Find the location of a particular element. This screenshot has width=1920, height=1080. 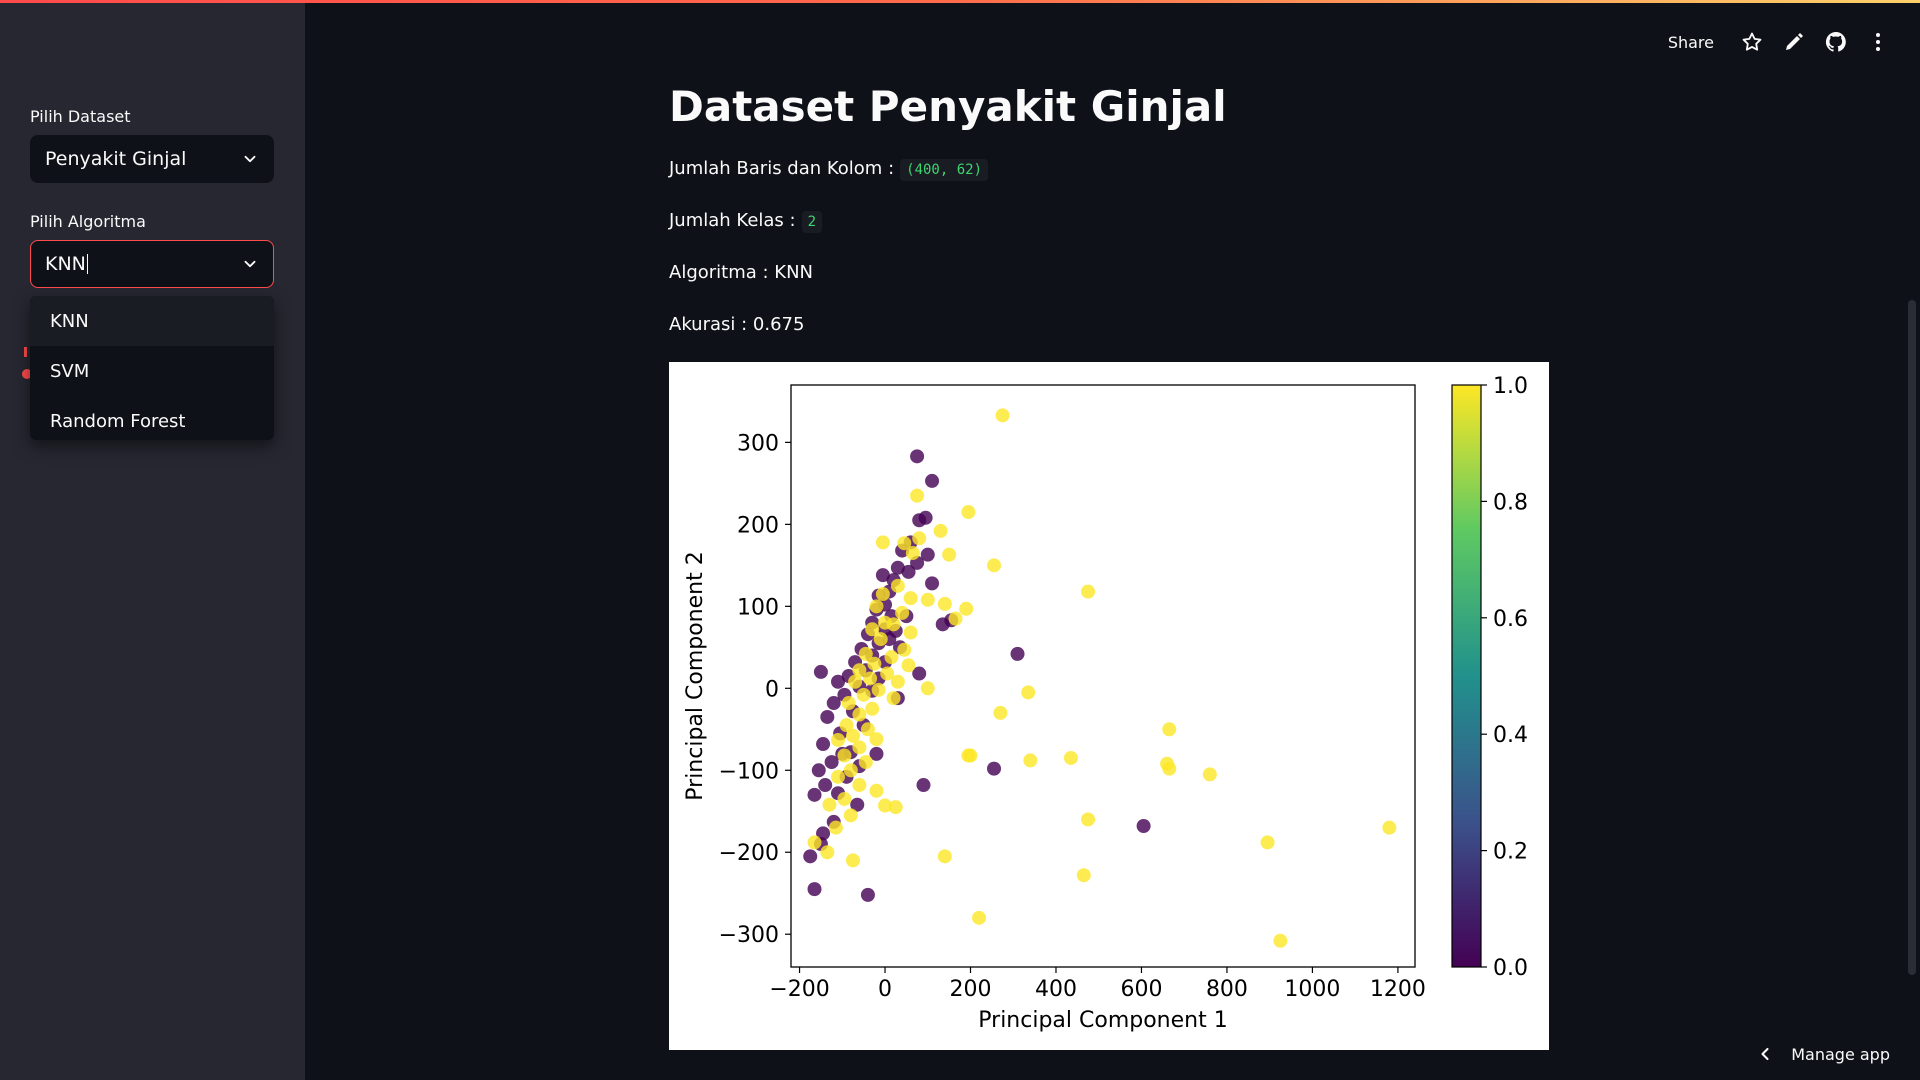

option-random-forest: Random Forest is located at coordinates (118, 421).